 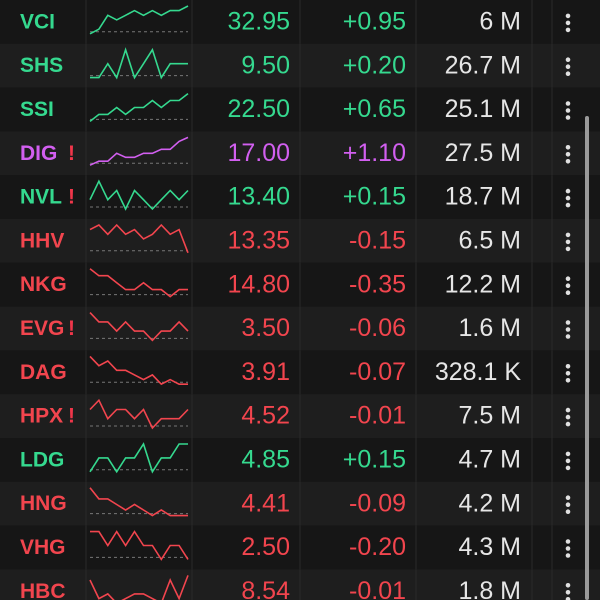 What do you see at coordinates (377, 503) in the screenshot?
I see `change: -0.09` at bounding box center [377, 503].